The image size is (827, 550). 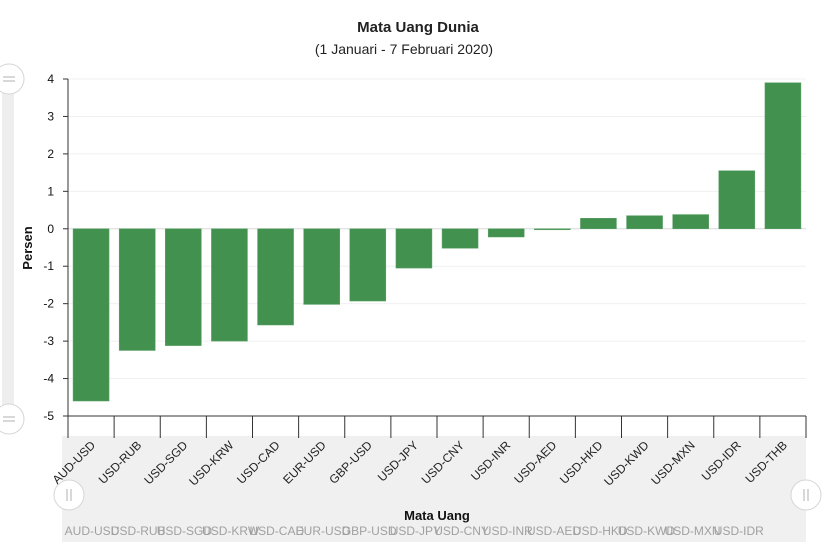 What do you see at coordinates (323, 531) in the screenshot?
I see `scrollbar-label: EUR-USD` at bounding box center [323, 531].